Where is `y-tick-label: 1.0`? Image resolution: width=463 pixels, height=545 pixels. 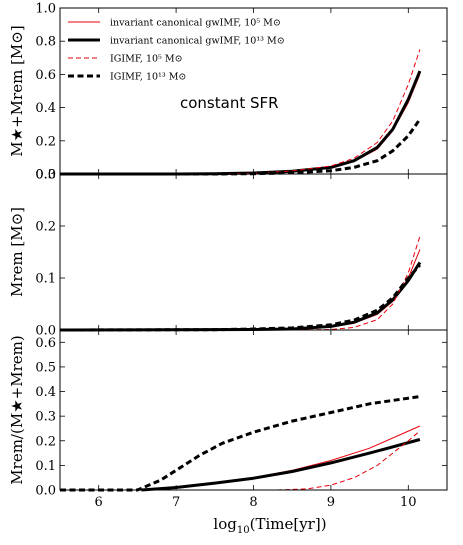 y-tick-label: 1.0 is located at coordinates (45, 9).